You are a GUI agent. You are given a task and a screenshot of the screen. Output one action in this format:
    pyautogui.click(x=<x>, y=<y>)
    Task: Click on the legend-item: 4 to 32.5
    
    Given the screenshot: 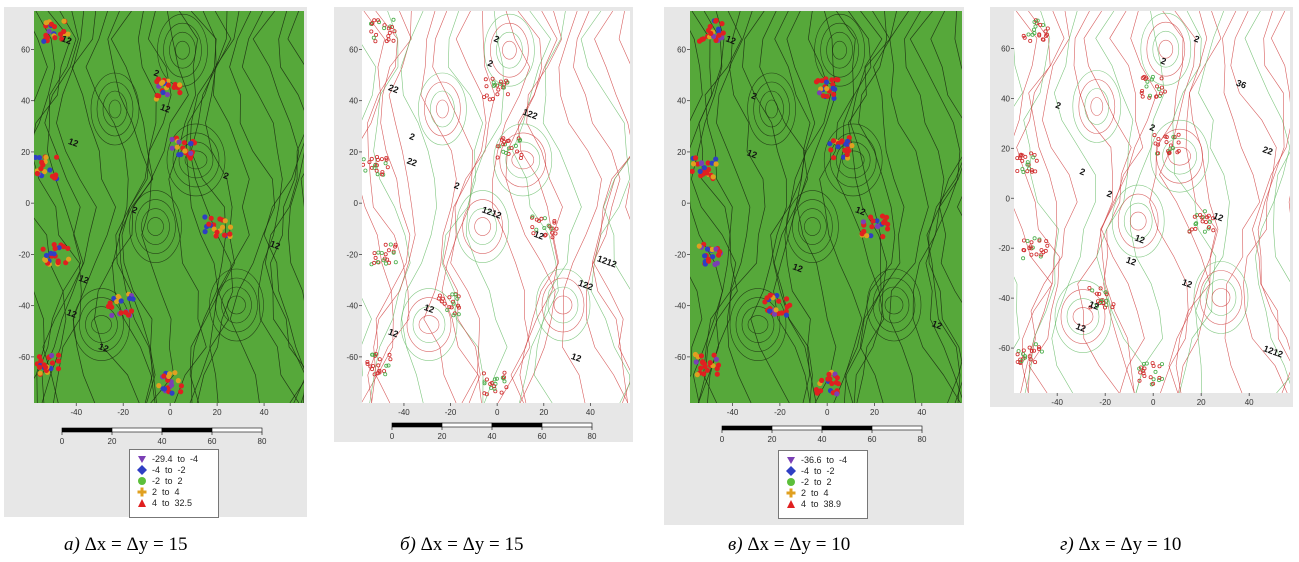 What is the action you would take?
    pyautogui.click(x=174, y=502)
    